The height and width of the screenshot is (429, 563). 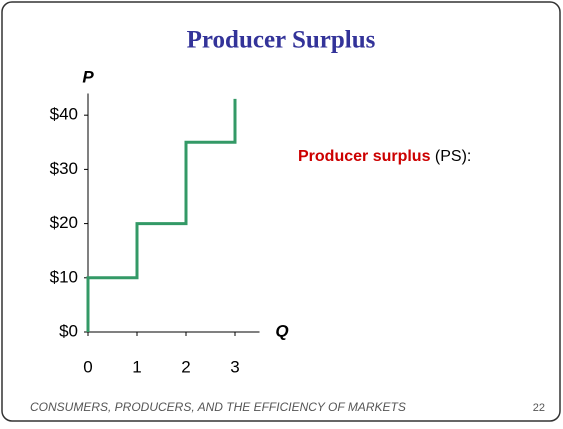 I want to click on x-tick-label: 0, so click(x=87, y=366).